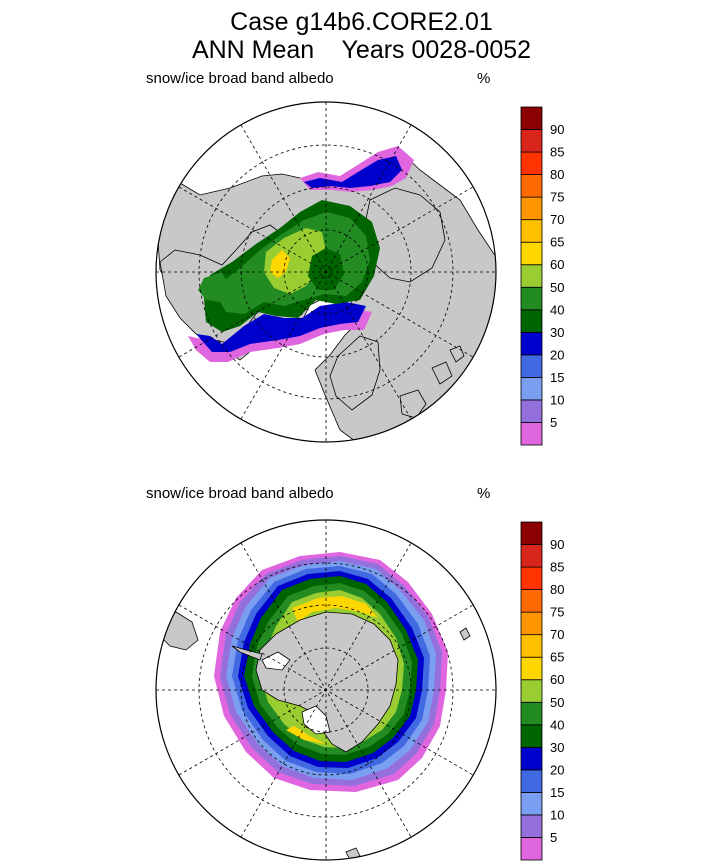  Describe the element at coordinates (557, 219) in the screenshot. I see `north-colorbar-tick-label: 70` at that location.